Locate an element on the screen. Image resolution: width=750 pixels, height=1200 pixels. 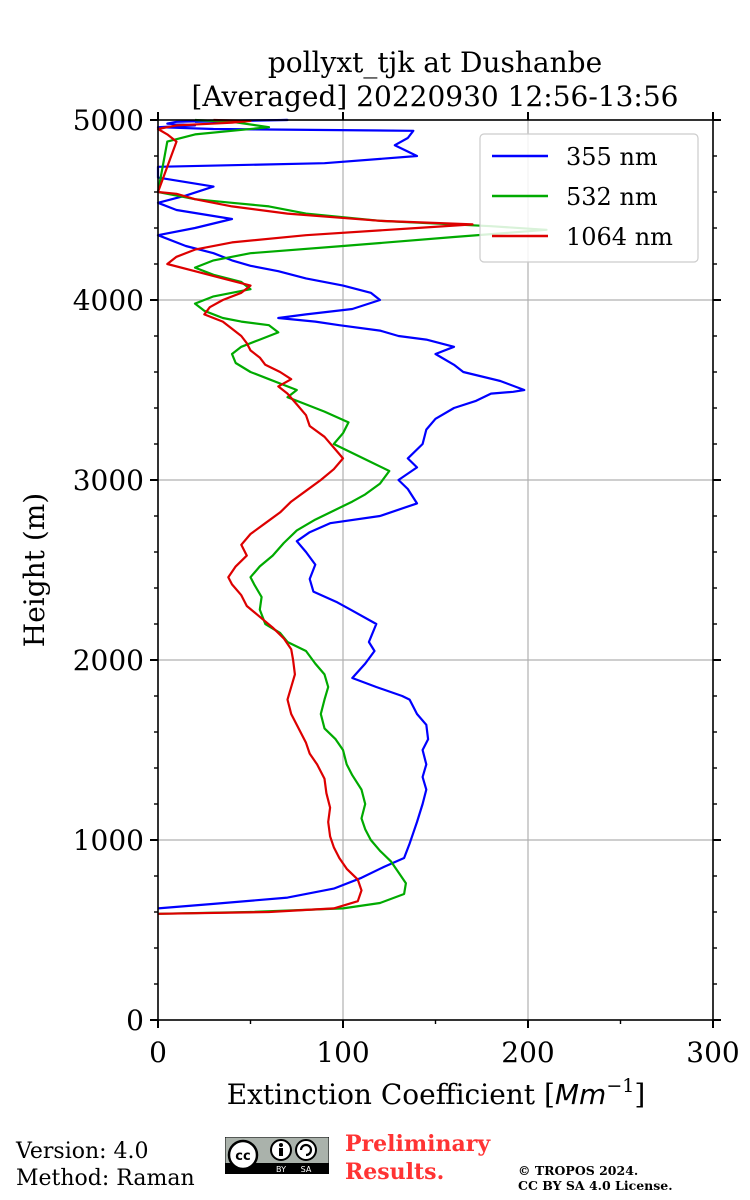
copyright-line1: © TROPOS 2024. is located at coordinates (578, 1170).